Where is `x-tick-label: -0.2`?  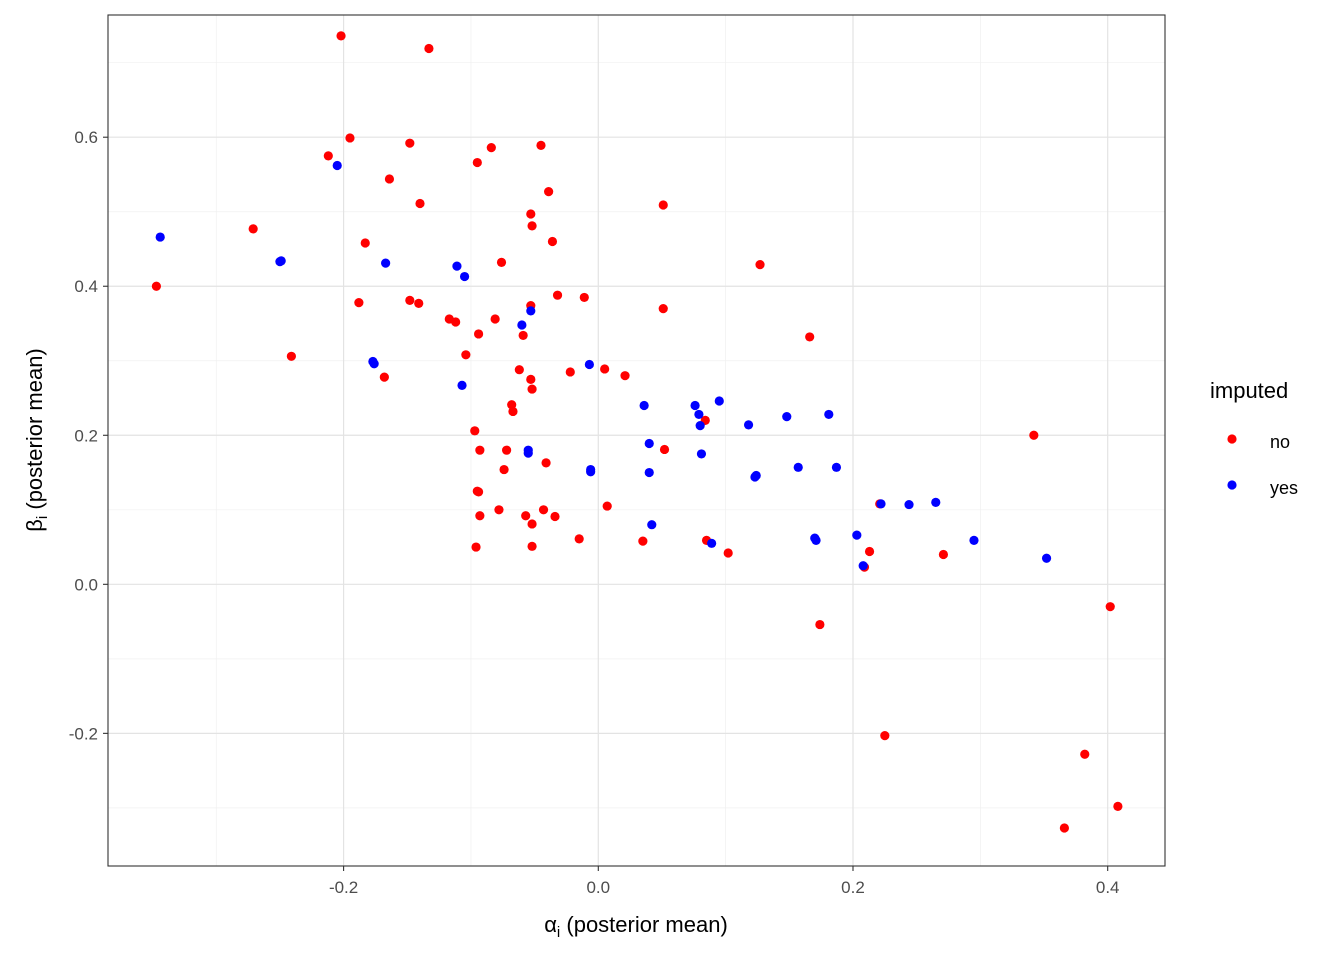
x-tick-label: -0.2 is located at coordinates (343, 887).